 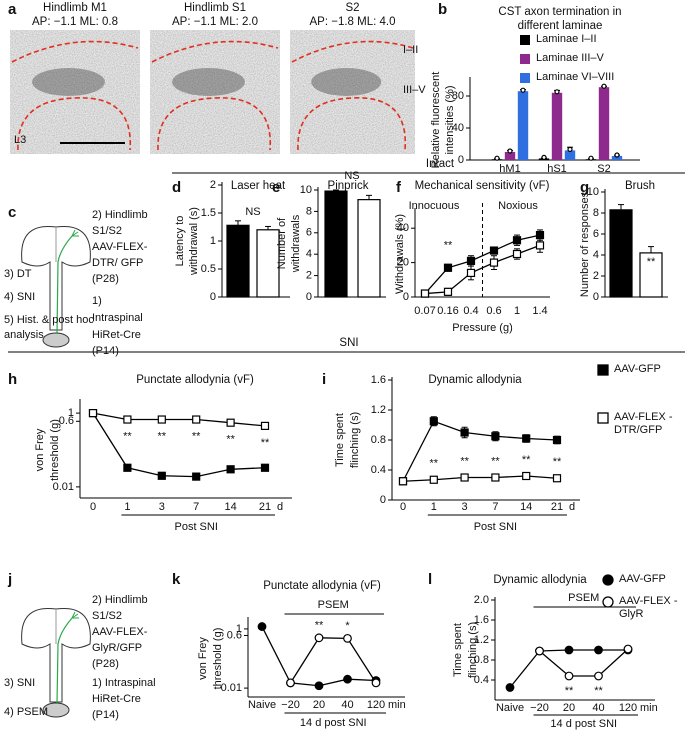 I want to click on y-tick-label: 2, so click(x=213, y=185).